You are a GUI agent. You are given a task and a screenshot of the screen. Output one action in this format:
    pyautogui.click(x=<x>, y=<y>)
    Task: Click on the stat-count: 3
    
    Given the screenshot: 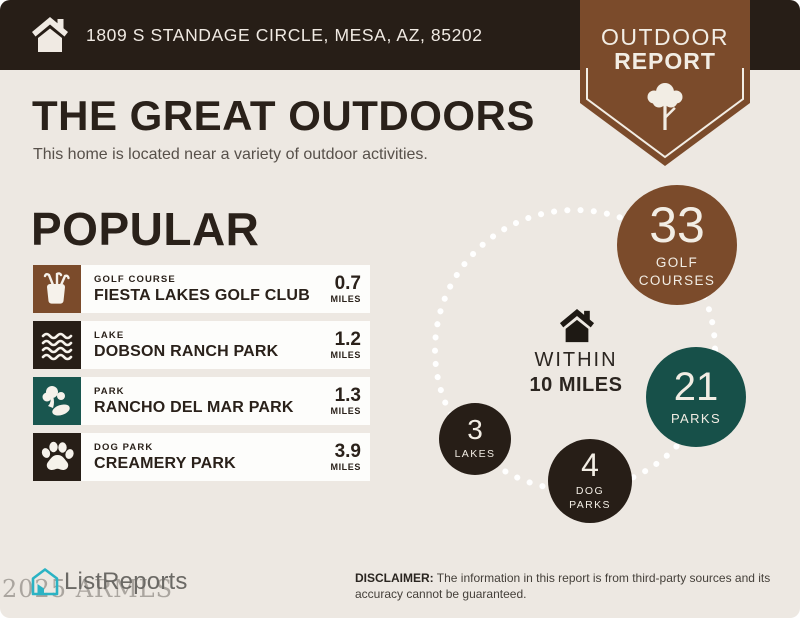 What is the action you would take?
    pyautogui.click(x=475, y=430)
    